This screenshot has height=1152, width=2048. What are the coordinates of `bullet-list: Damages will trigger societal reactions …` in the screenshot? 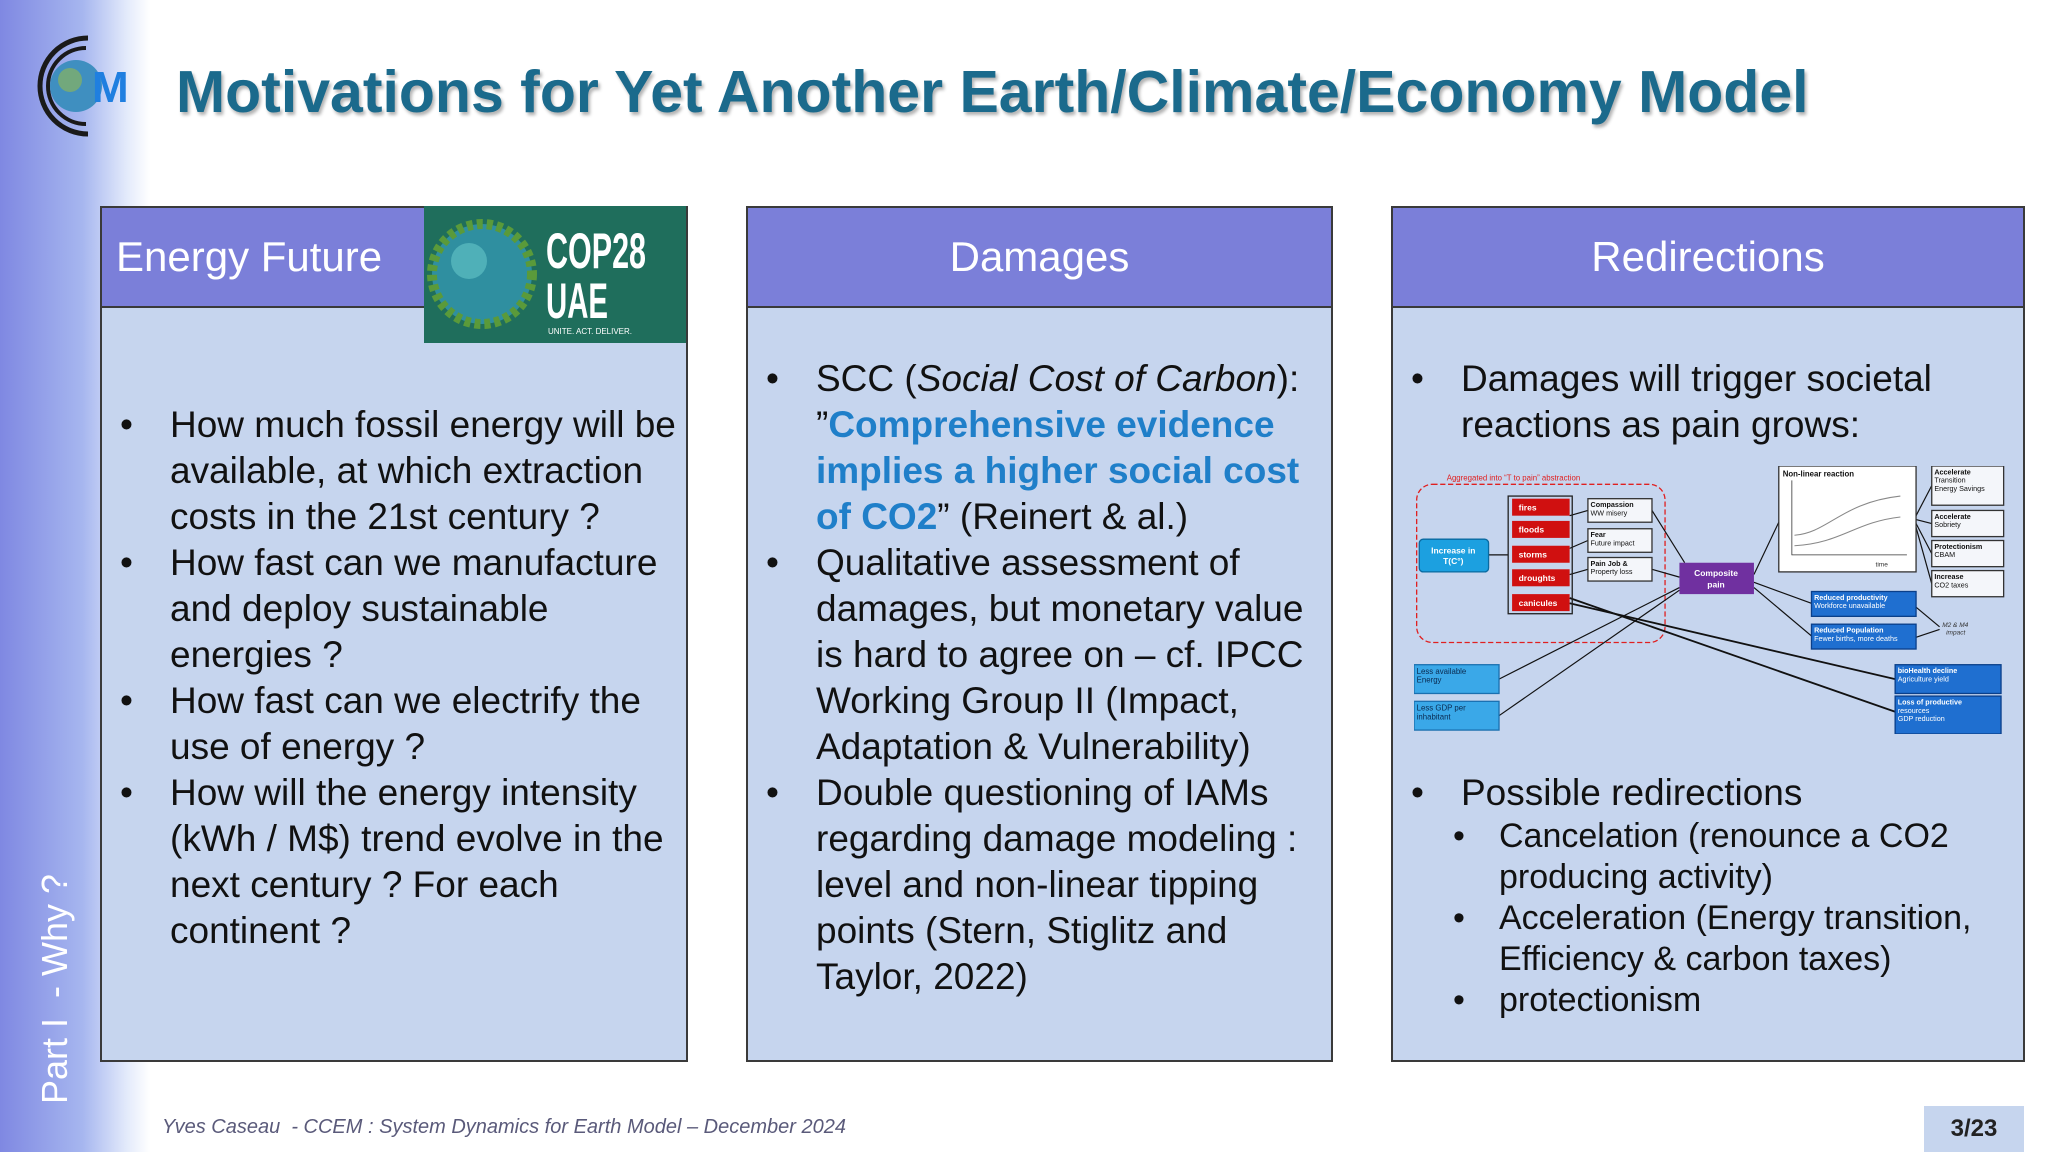 It's located at (1691, 402).